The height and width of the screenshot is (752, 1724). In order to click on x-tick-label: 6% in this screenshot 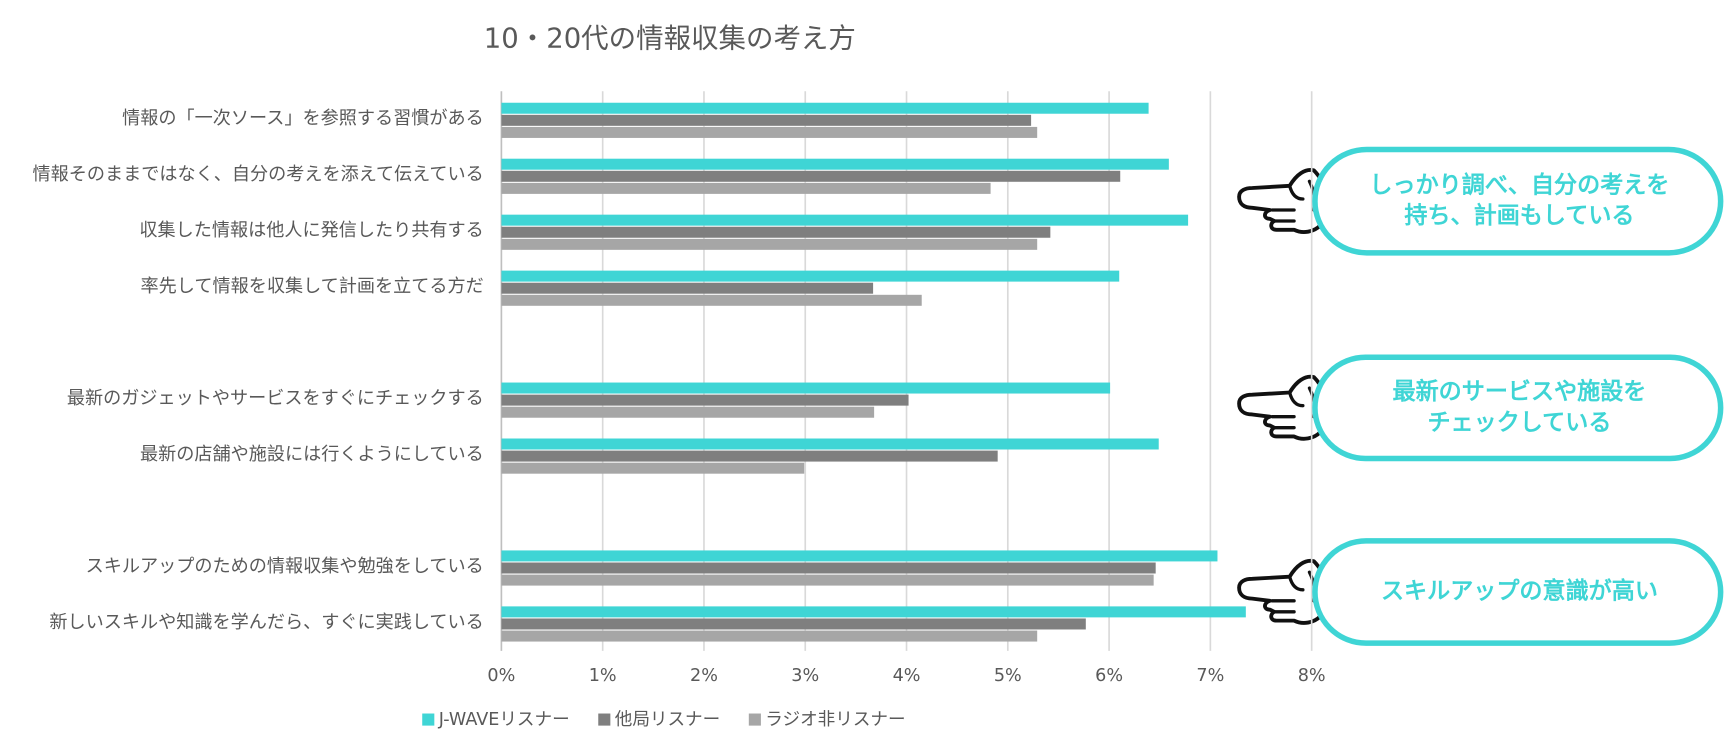, I will do `click(1109, 676)`.